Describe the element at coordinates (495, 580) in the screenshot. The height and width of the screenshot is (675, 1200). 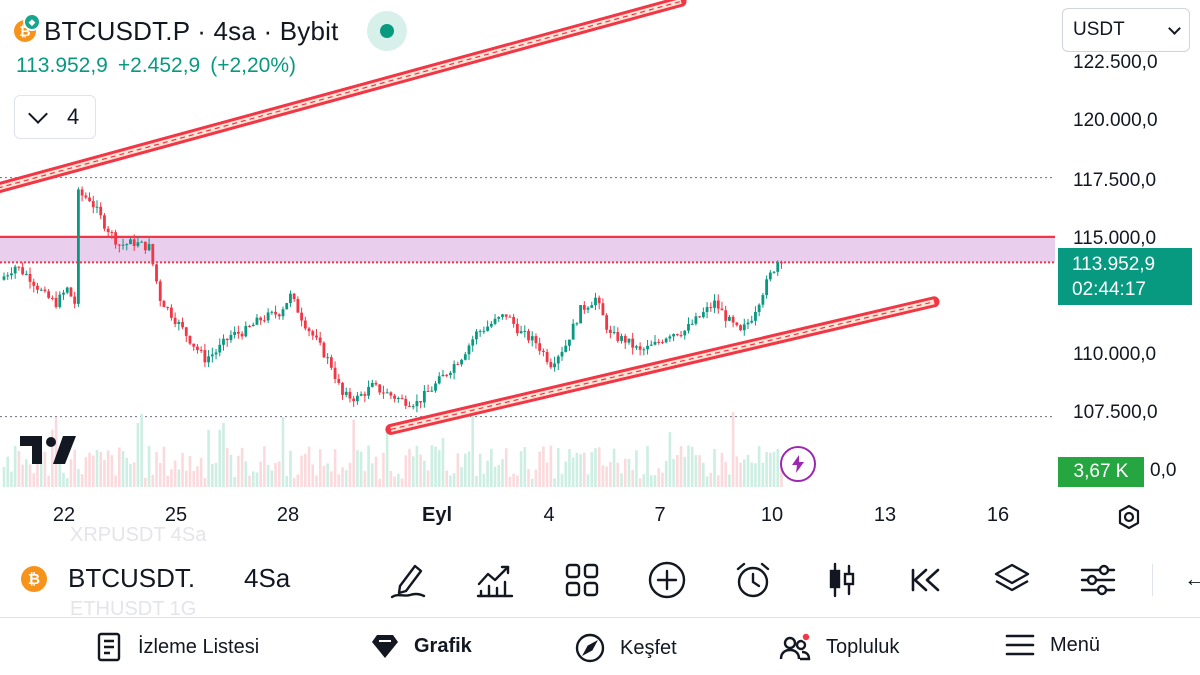
I see `indicators-chart-icon` at that location.